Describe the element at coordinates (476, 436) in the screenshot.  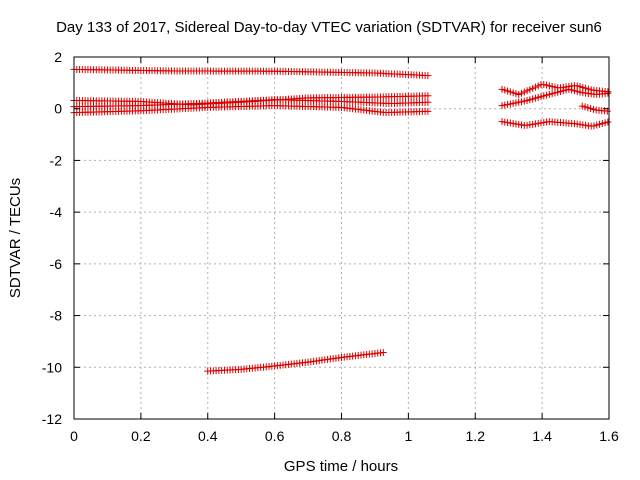
I see `x-tick-label: 1.2` at that location.